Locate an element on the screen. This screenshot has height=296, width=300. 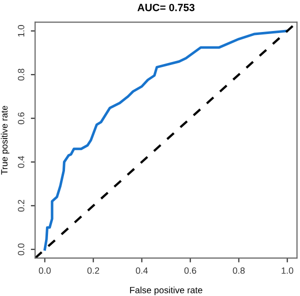
x-axis-title: False positive rate is located at coordinates (166, 291).